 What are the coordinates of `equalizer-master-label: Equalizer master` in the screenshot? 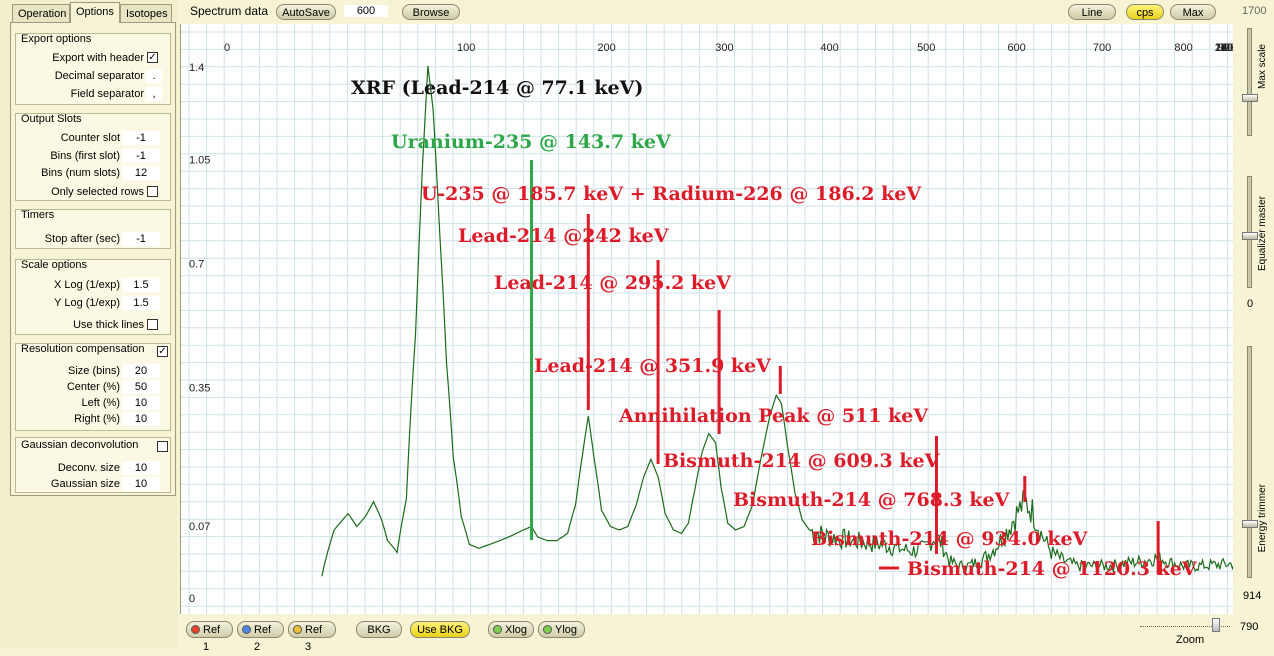 It's located at (1262, 234).